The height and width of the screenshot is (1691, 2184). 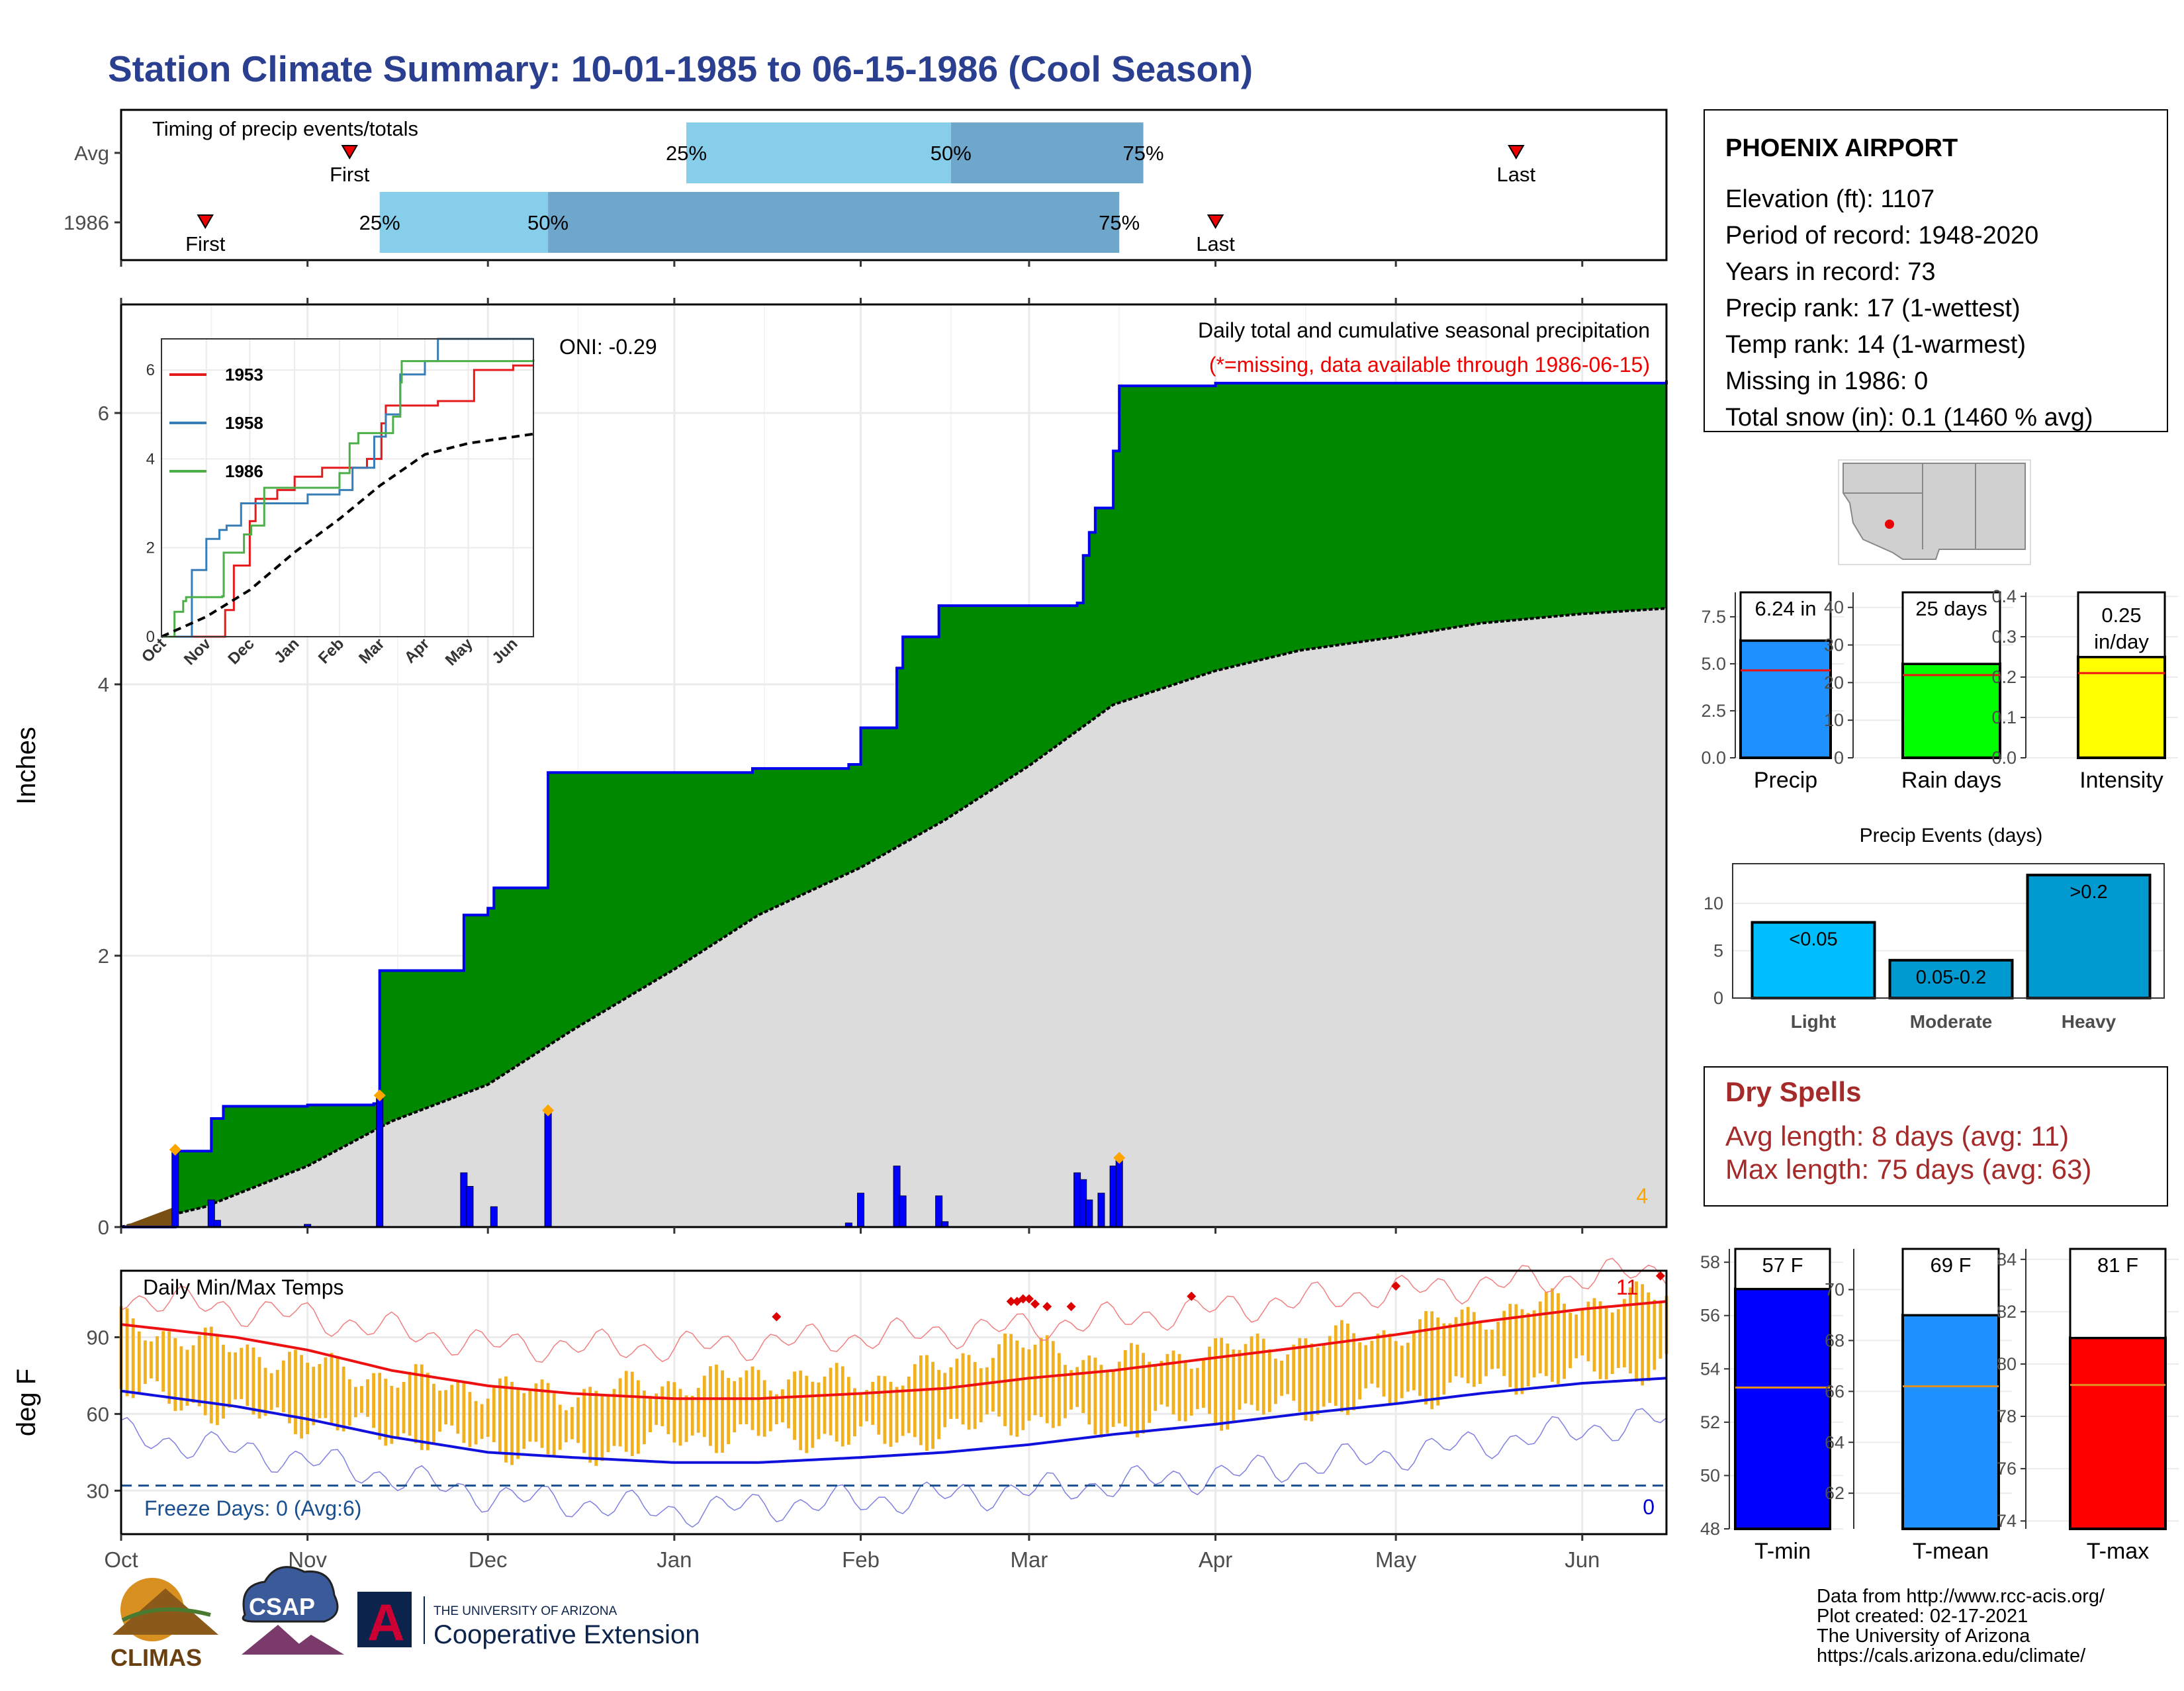 I want to click on temp-y-tick-label: 90, so click(x=98, y=1337).